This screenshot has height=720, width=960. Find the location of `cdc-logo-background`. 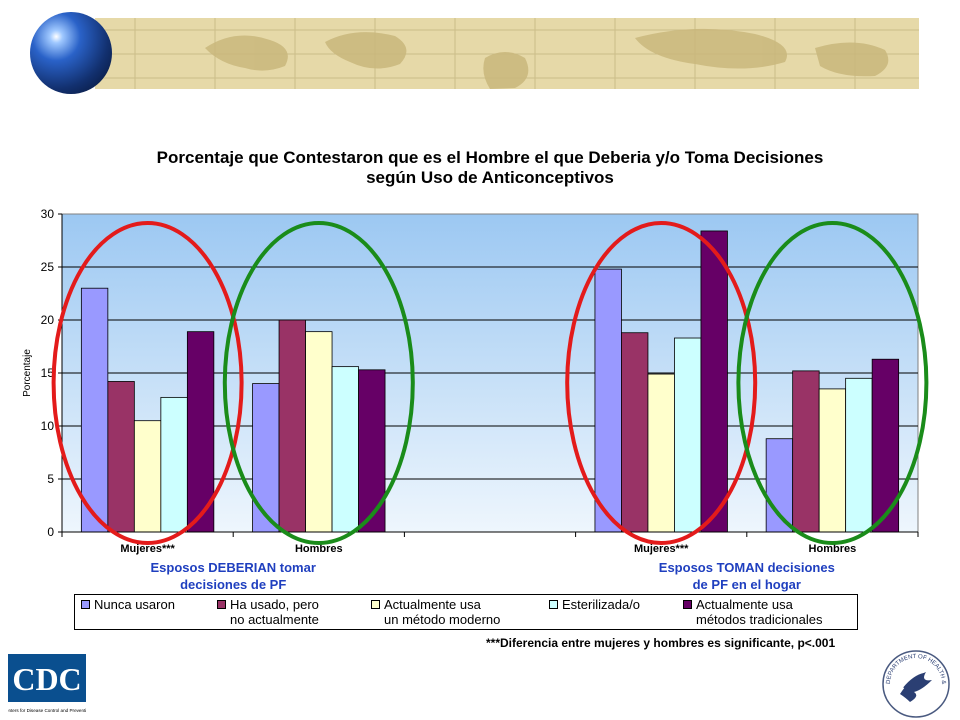

cdc-logo-background is located at coordinates (47, 678).